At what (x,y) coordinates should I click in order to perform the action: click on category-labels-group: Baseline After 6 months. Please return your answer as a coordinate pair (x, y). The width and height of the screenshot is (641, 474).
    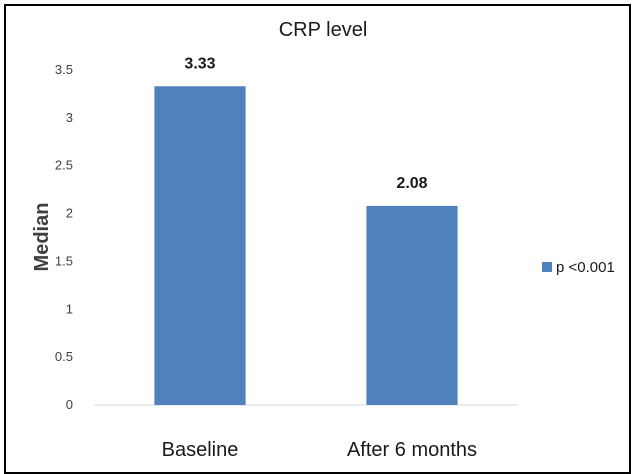
    Looking at the image, I should click on (319, 450).